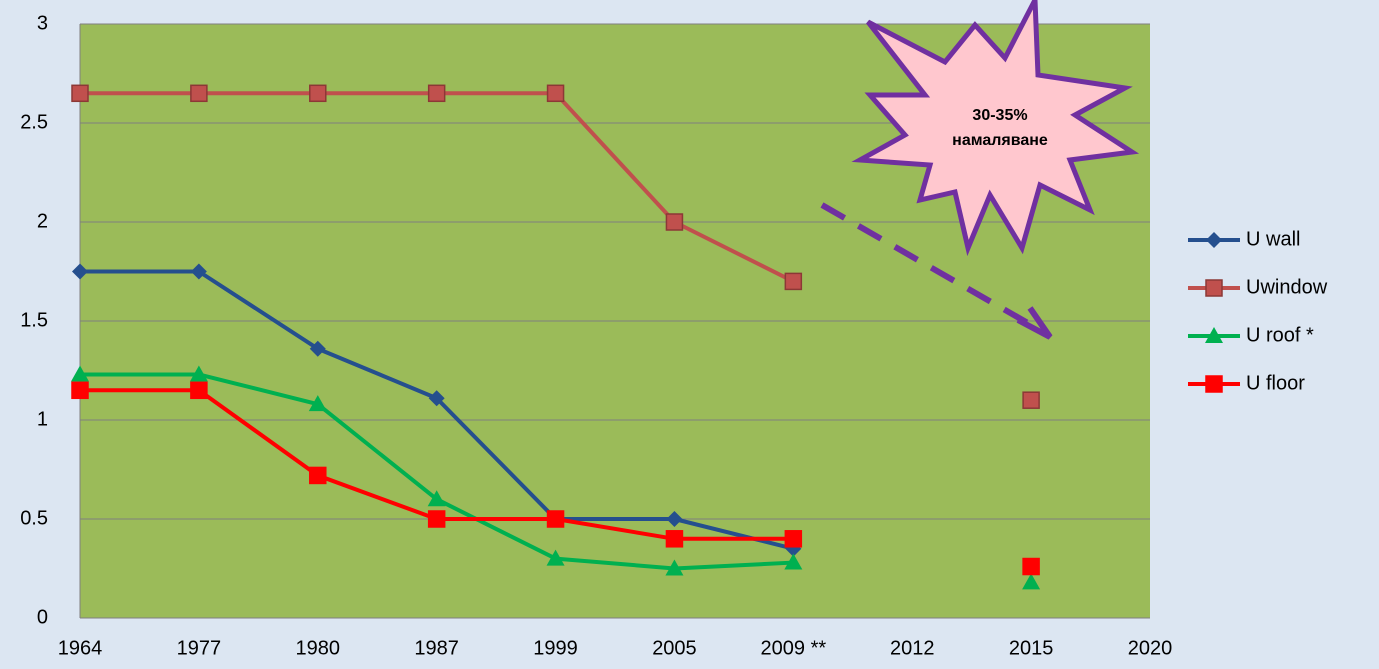  What do you see at coordinates (34, 122) in the screenshot?
I see `y-tick-label: 2.5` at bounding box center [34, 122].